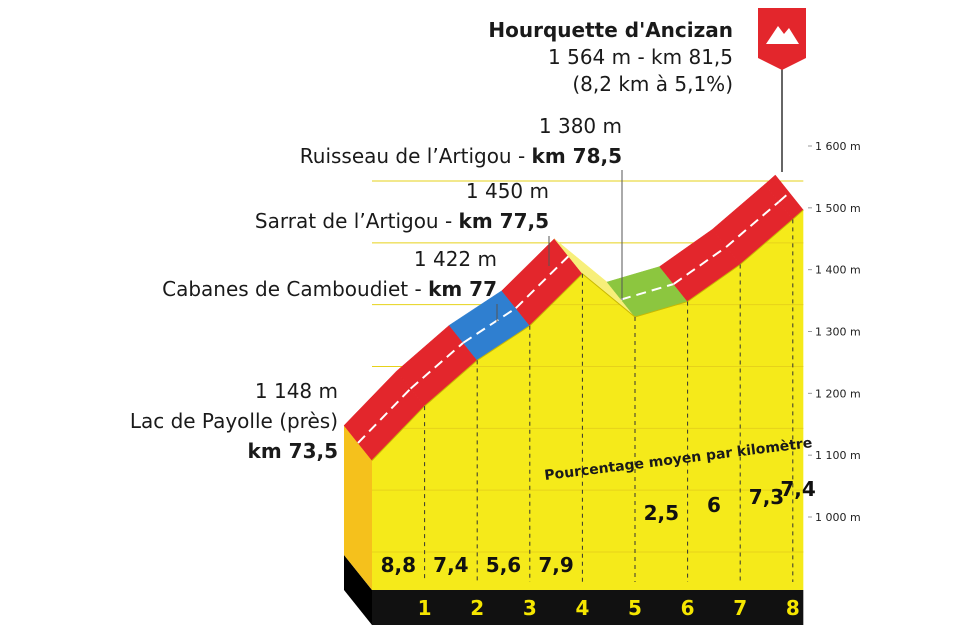 The width and height of the screenshot is (960, 640). Describe the element at coordinates (296, 391) in the screenshot. I see `place-elevation: 1 148 m` at that location.